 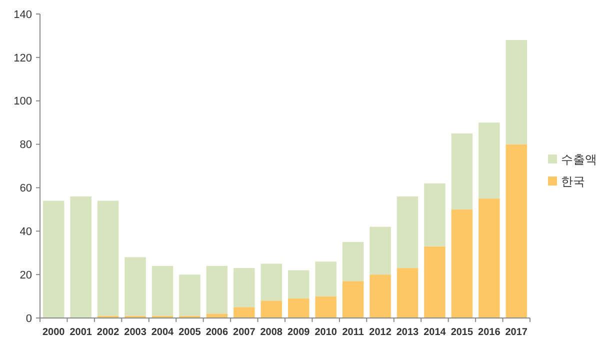 What do you see at coordinates (217, 332) in the screenshot?
I see `x-tick-label: 2006` at bounding box center [217, 332].